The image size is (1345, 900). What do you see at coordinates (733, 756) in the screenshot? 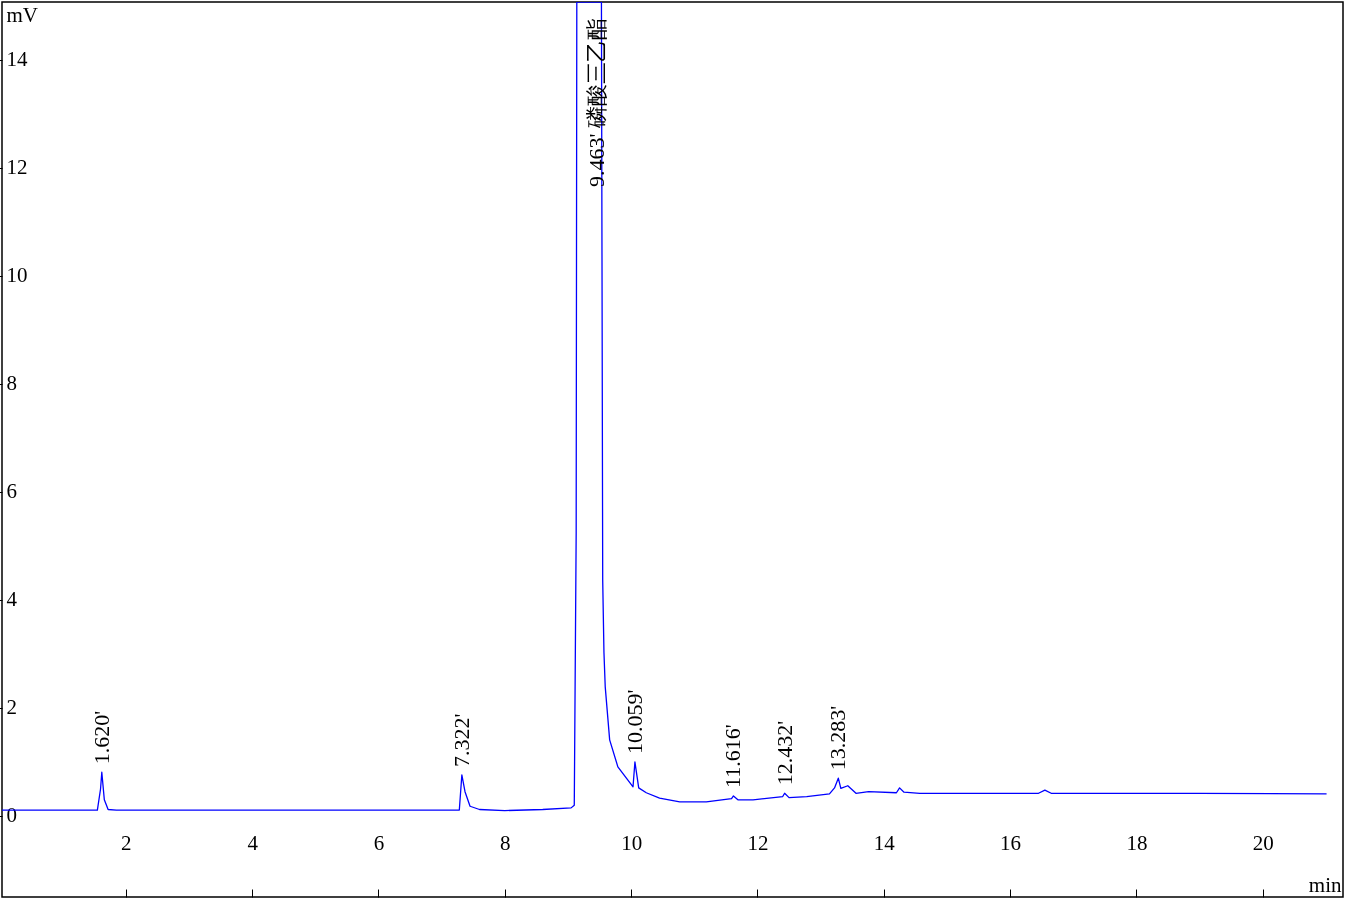
I see `annotation: 11.616'` at bounding box center [733, 756].